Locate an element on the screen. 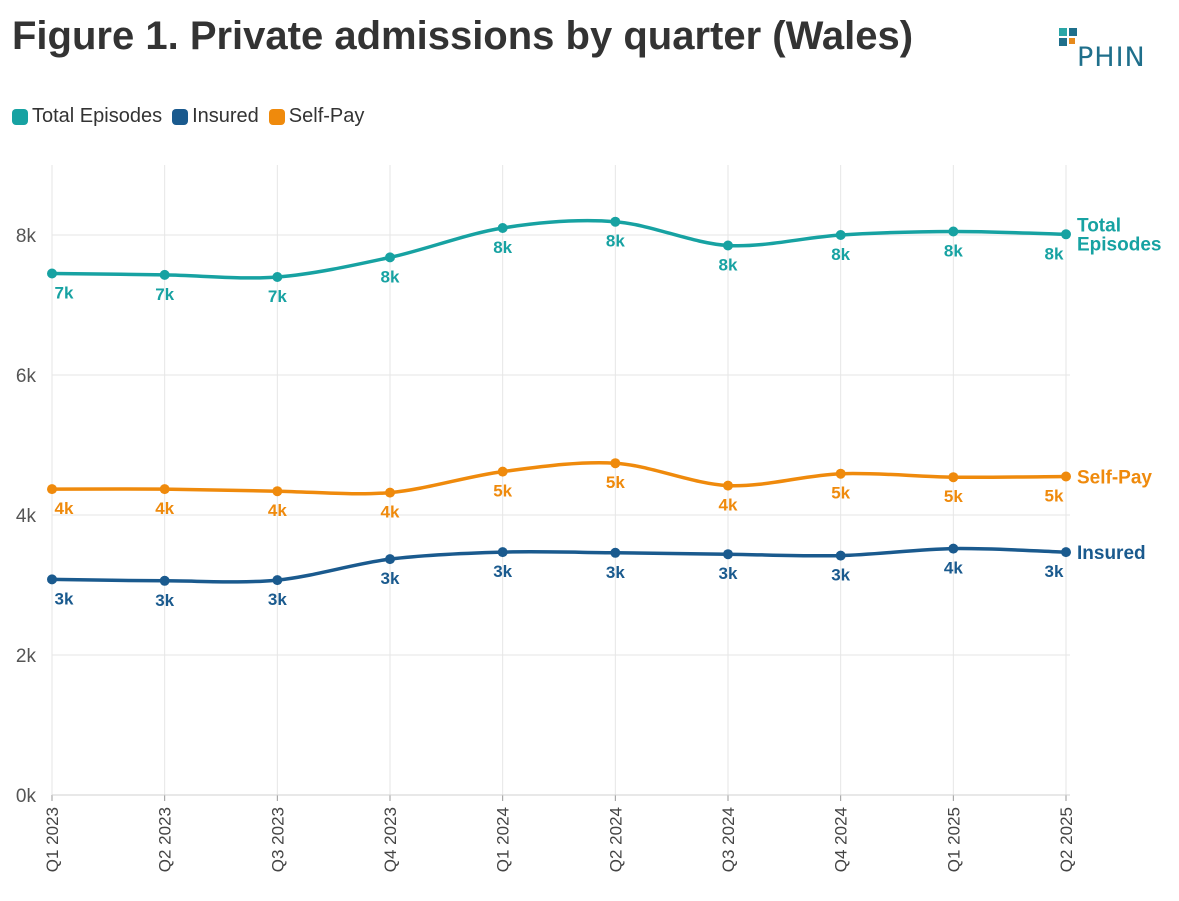 The width and height of the screenshot is (1179, 901). y-tick-label: 6k is located at coordinates (26, 376).